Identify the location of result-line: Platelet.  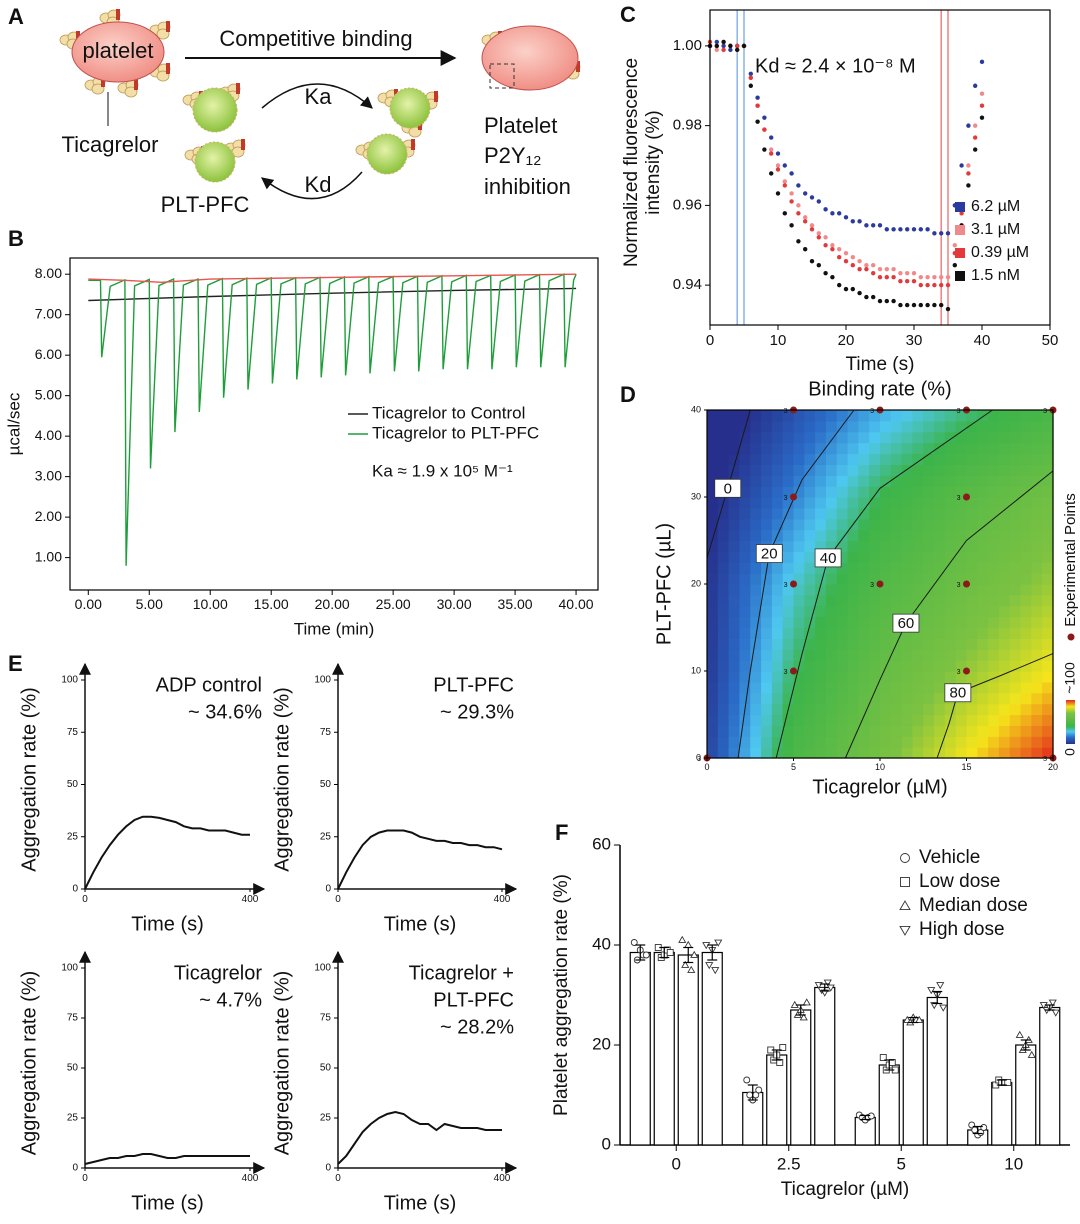
(520, 125).